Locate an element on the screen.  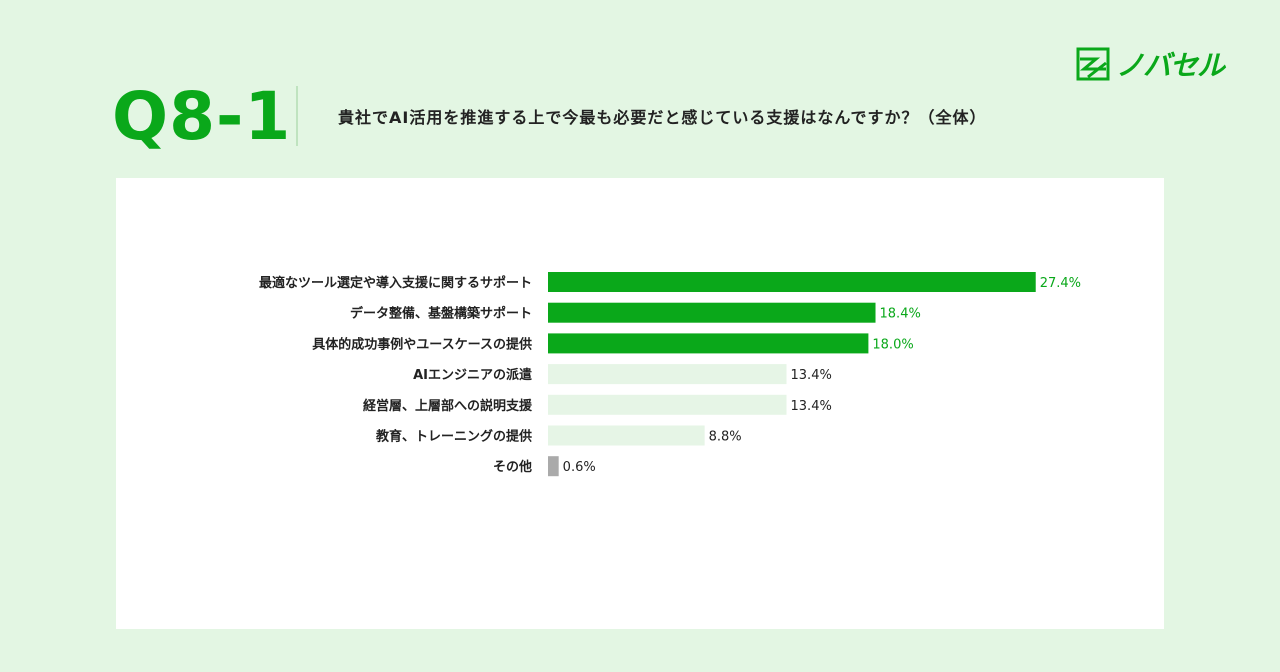
question-number: Q8-1 is located at coordinates (202, 116).